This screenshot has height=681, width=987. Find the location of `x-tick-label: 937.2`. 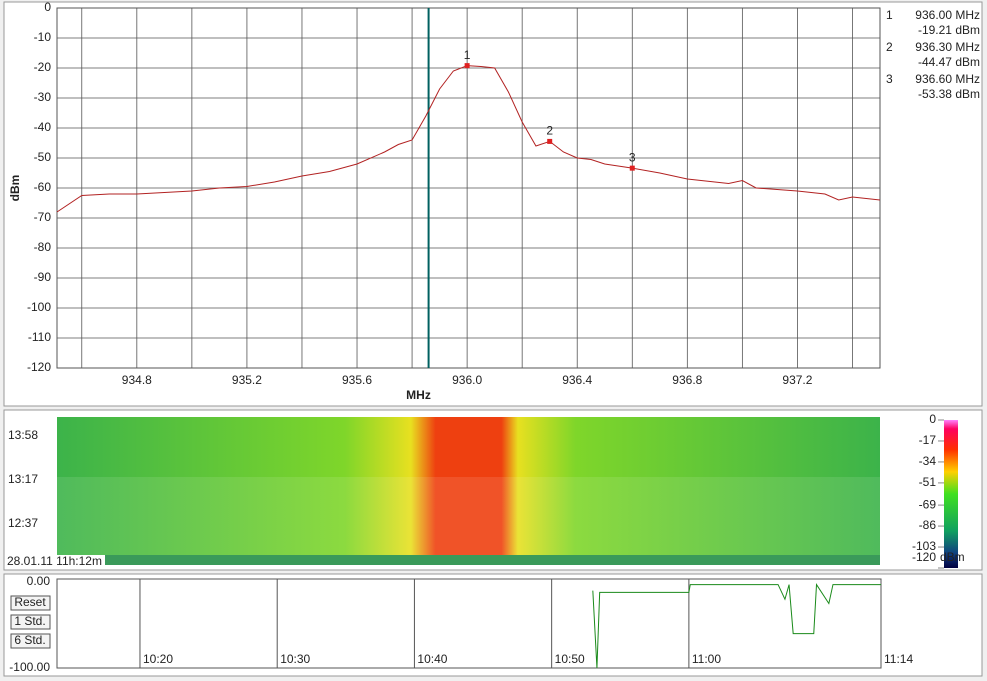

x-tick-label: 937.2 is located at coordinates (797, 380).